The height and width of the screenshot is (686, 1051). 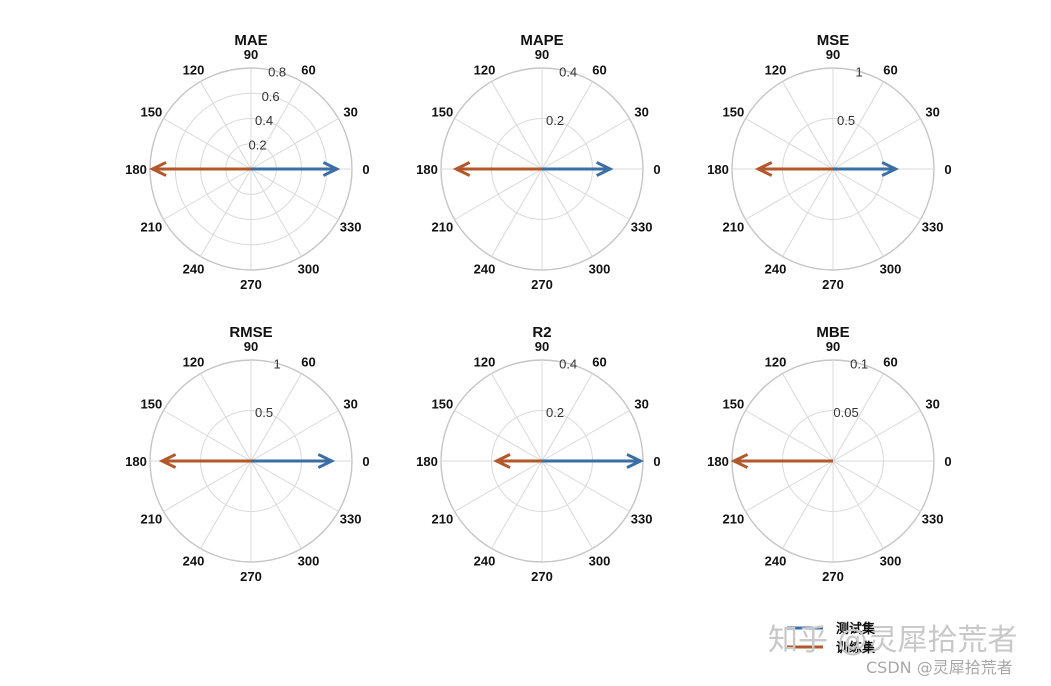 I want to click on watermark-csdn: CSDN @灵犀拾荒者, so click(x=939, y=667).